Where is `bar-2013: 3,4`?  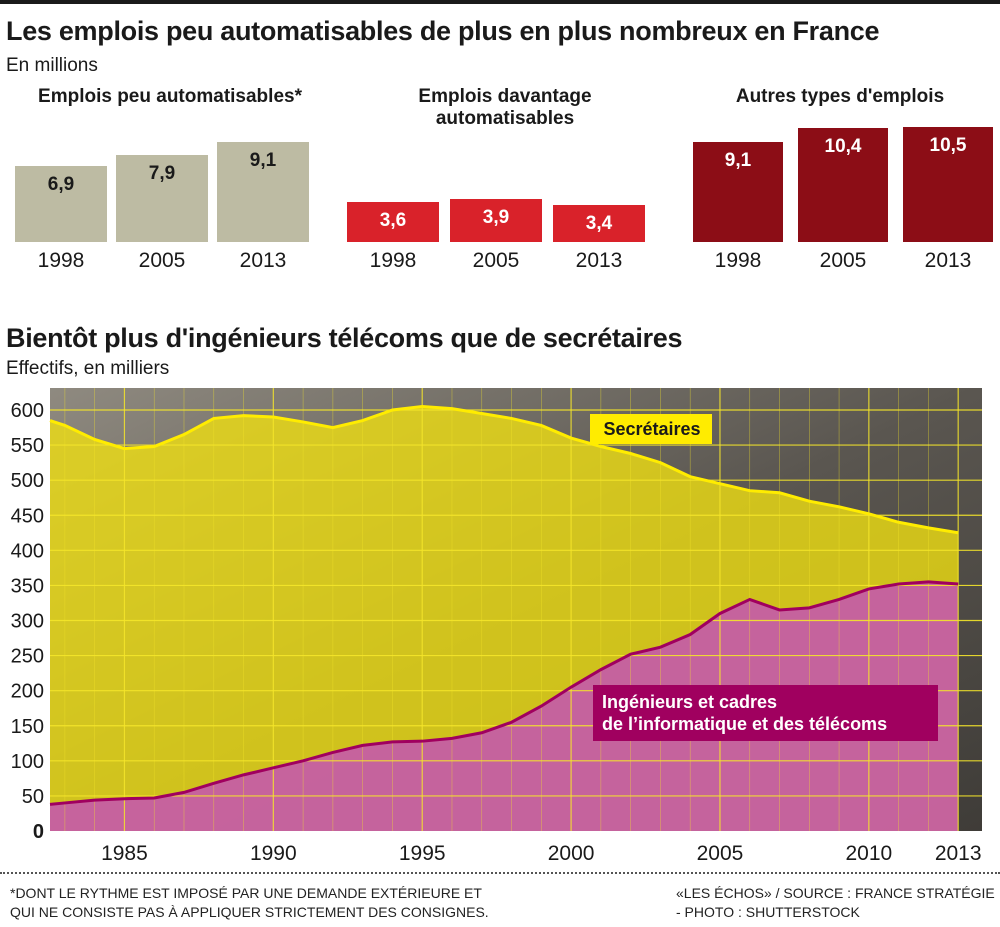 bar-2013: 3,4 is located at coordinates (599, 223).